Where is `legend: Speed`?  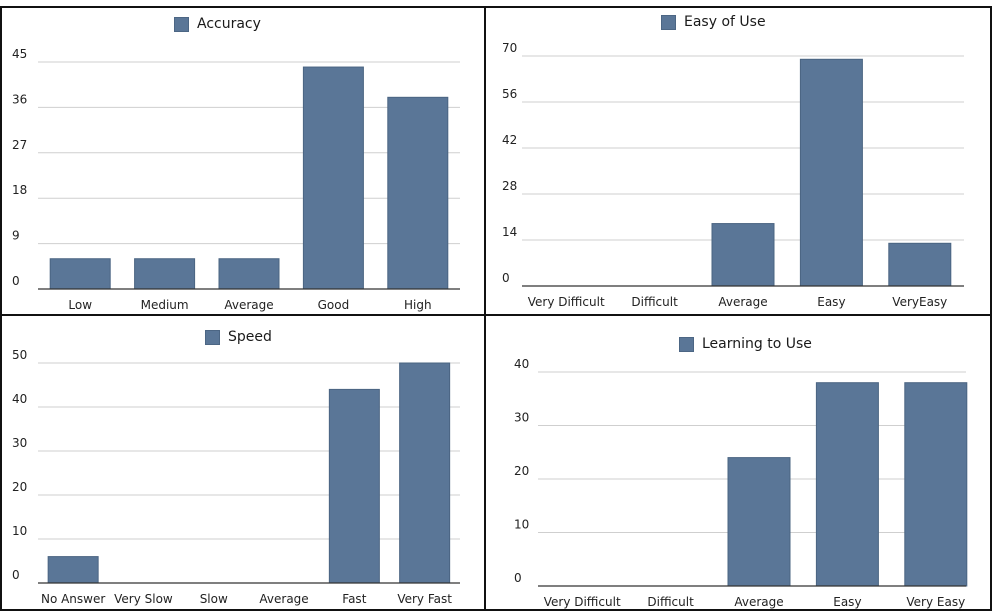
legend: Speed is located at coordinates (238, 337).